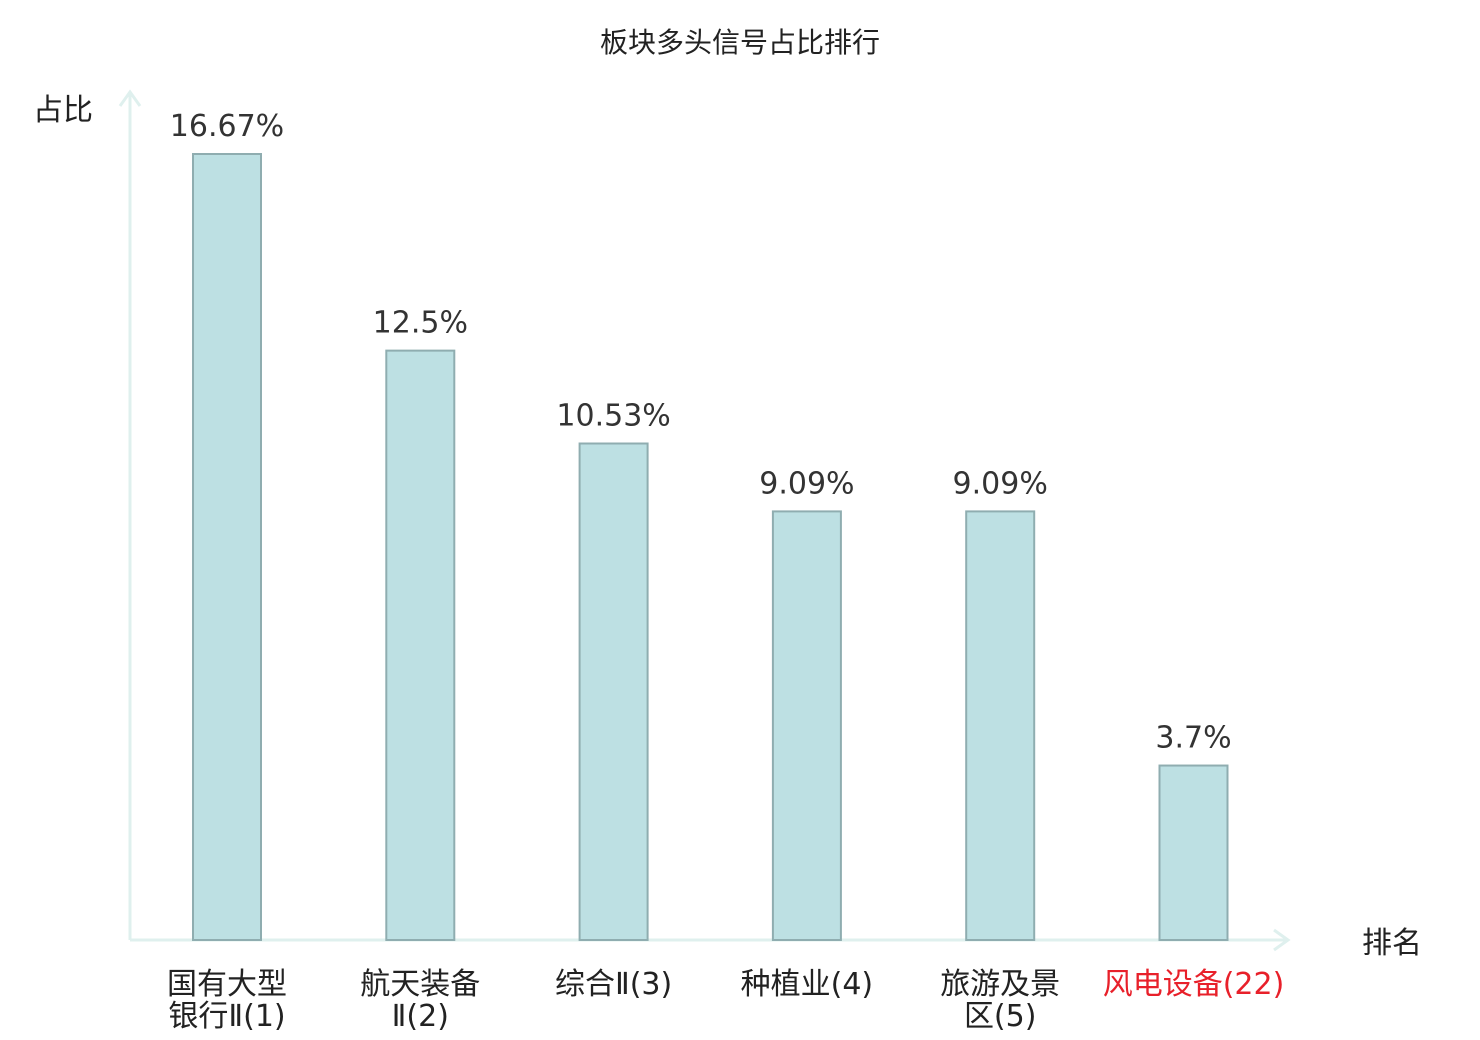 Image resolution: width=1480 pixels, height=1040 pixels. I want to click on x-axis-label: 排名, so click(1392, 943).